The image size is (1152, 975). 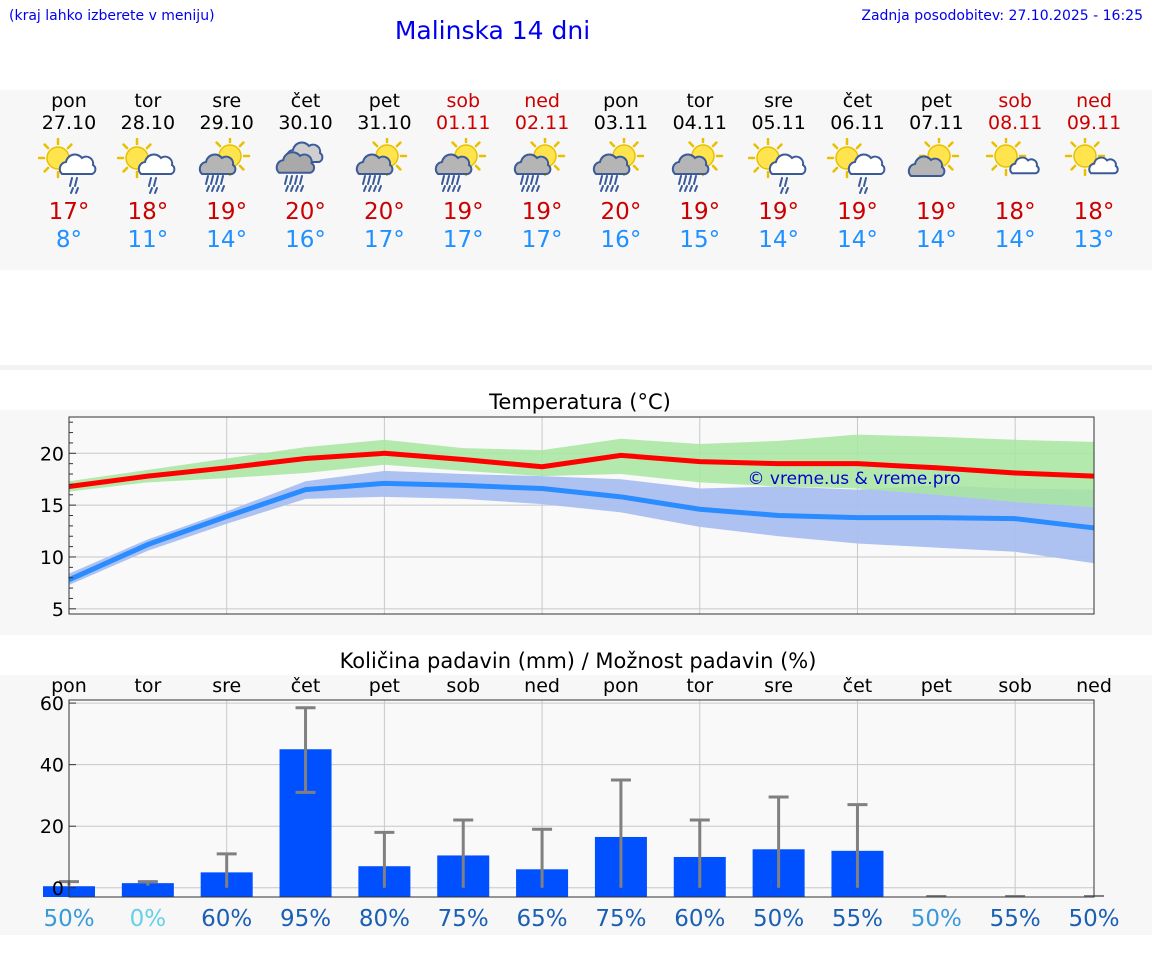 I want to click on x-category-label: pet, so click(x=384, y=686).